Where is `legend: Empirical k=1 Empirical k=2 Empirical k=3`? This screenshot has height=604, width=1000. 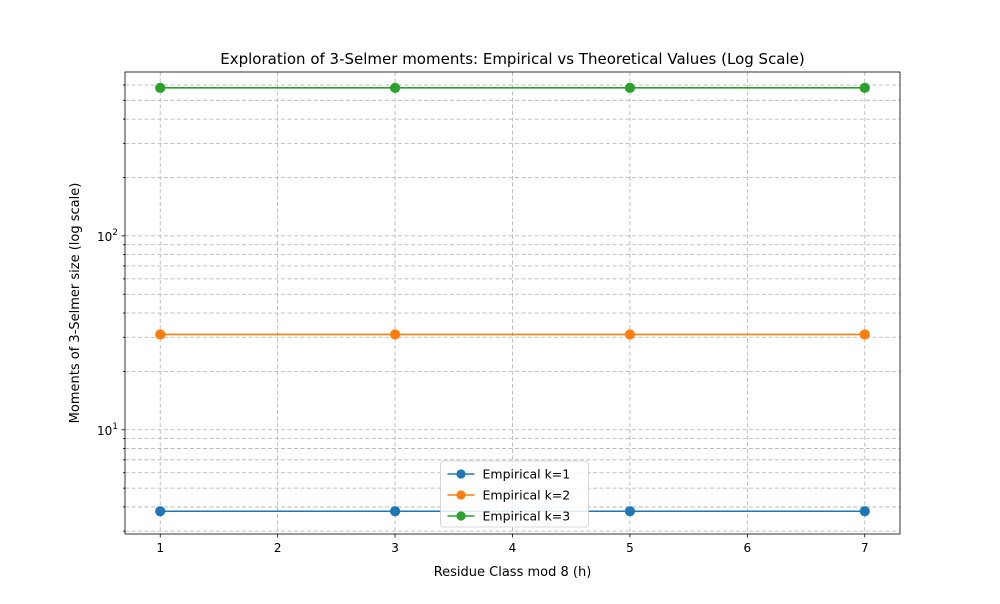
legend: Empirical k=1 Empirical k=2 Empirical k=3 is located at coordinates (514, 494).